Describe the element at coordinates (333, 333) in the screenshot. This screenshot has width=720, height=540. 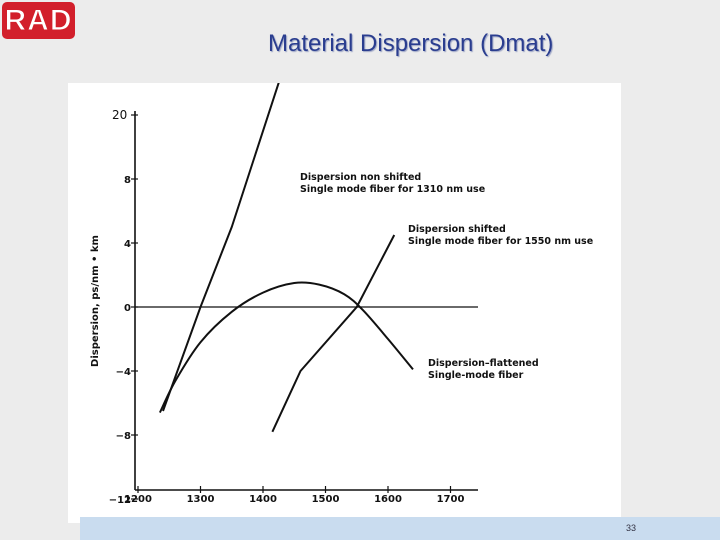
I see `curve-shifted` at that location.